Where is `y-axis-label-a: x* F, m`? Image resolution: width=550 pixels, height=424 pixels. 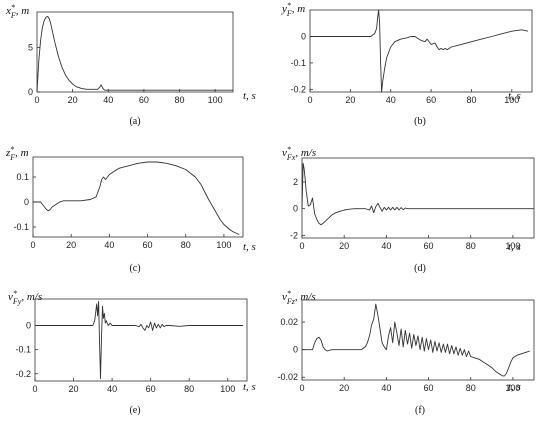
y-axis-label-a: x* F, m is located at coordinates (17, 11).